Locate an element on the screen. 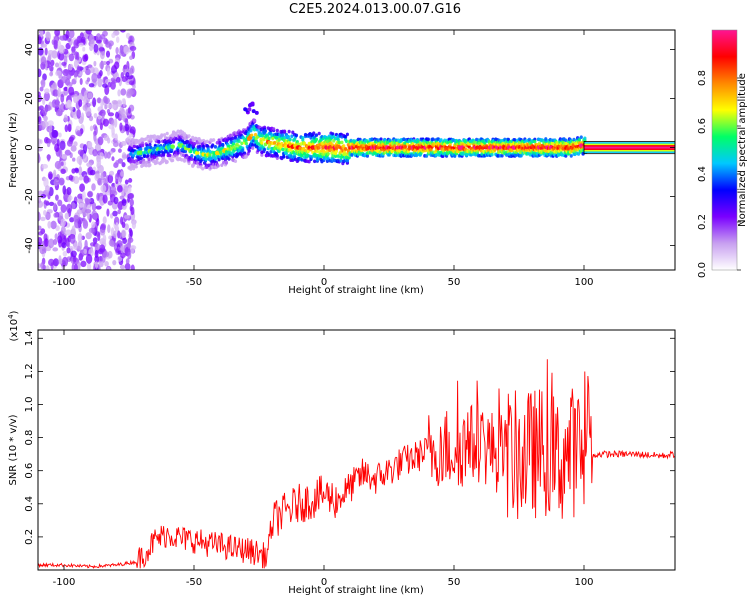 Image resolution: width=750 pixels, height=600 pixels. snr-y-label: SNR (10 * v/v) is located at coordinates (13, 449).